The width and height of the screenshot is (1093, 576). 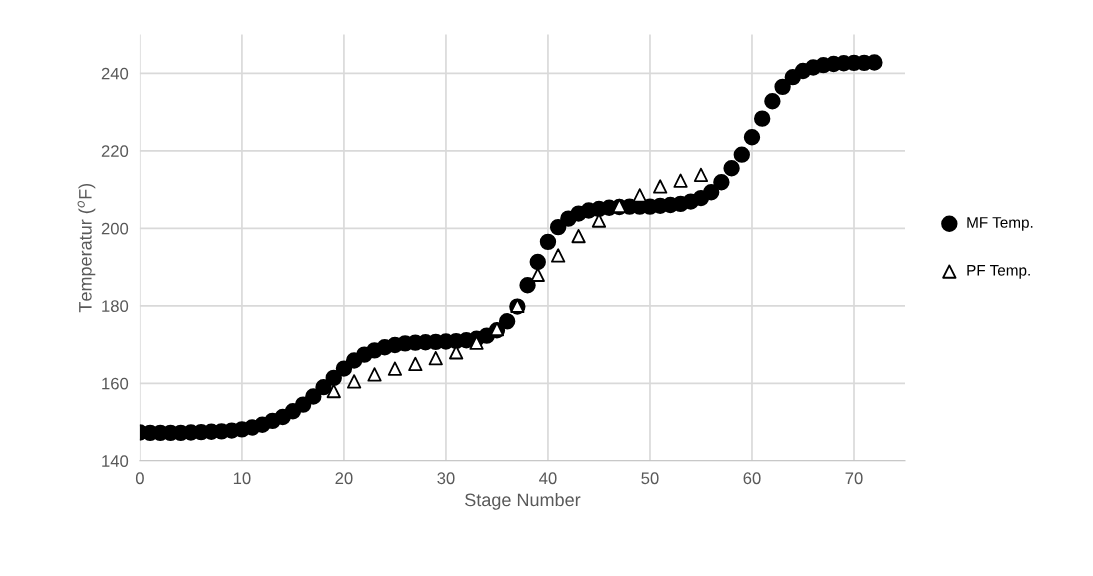 I want to click on y-tick-label: 220, so click(x=115, y=151).